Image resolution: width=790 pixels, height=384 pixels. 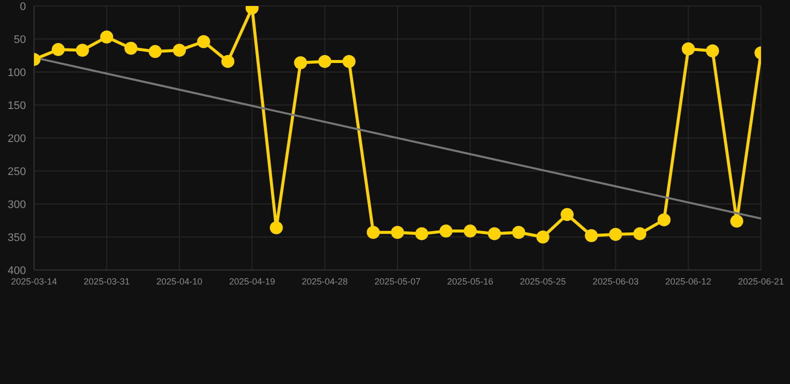 What do you see at coordinates (17, 138) in the screenshot?
I see `y-tick-label: 200` at bounding box center [17, 138].